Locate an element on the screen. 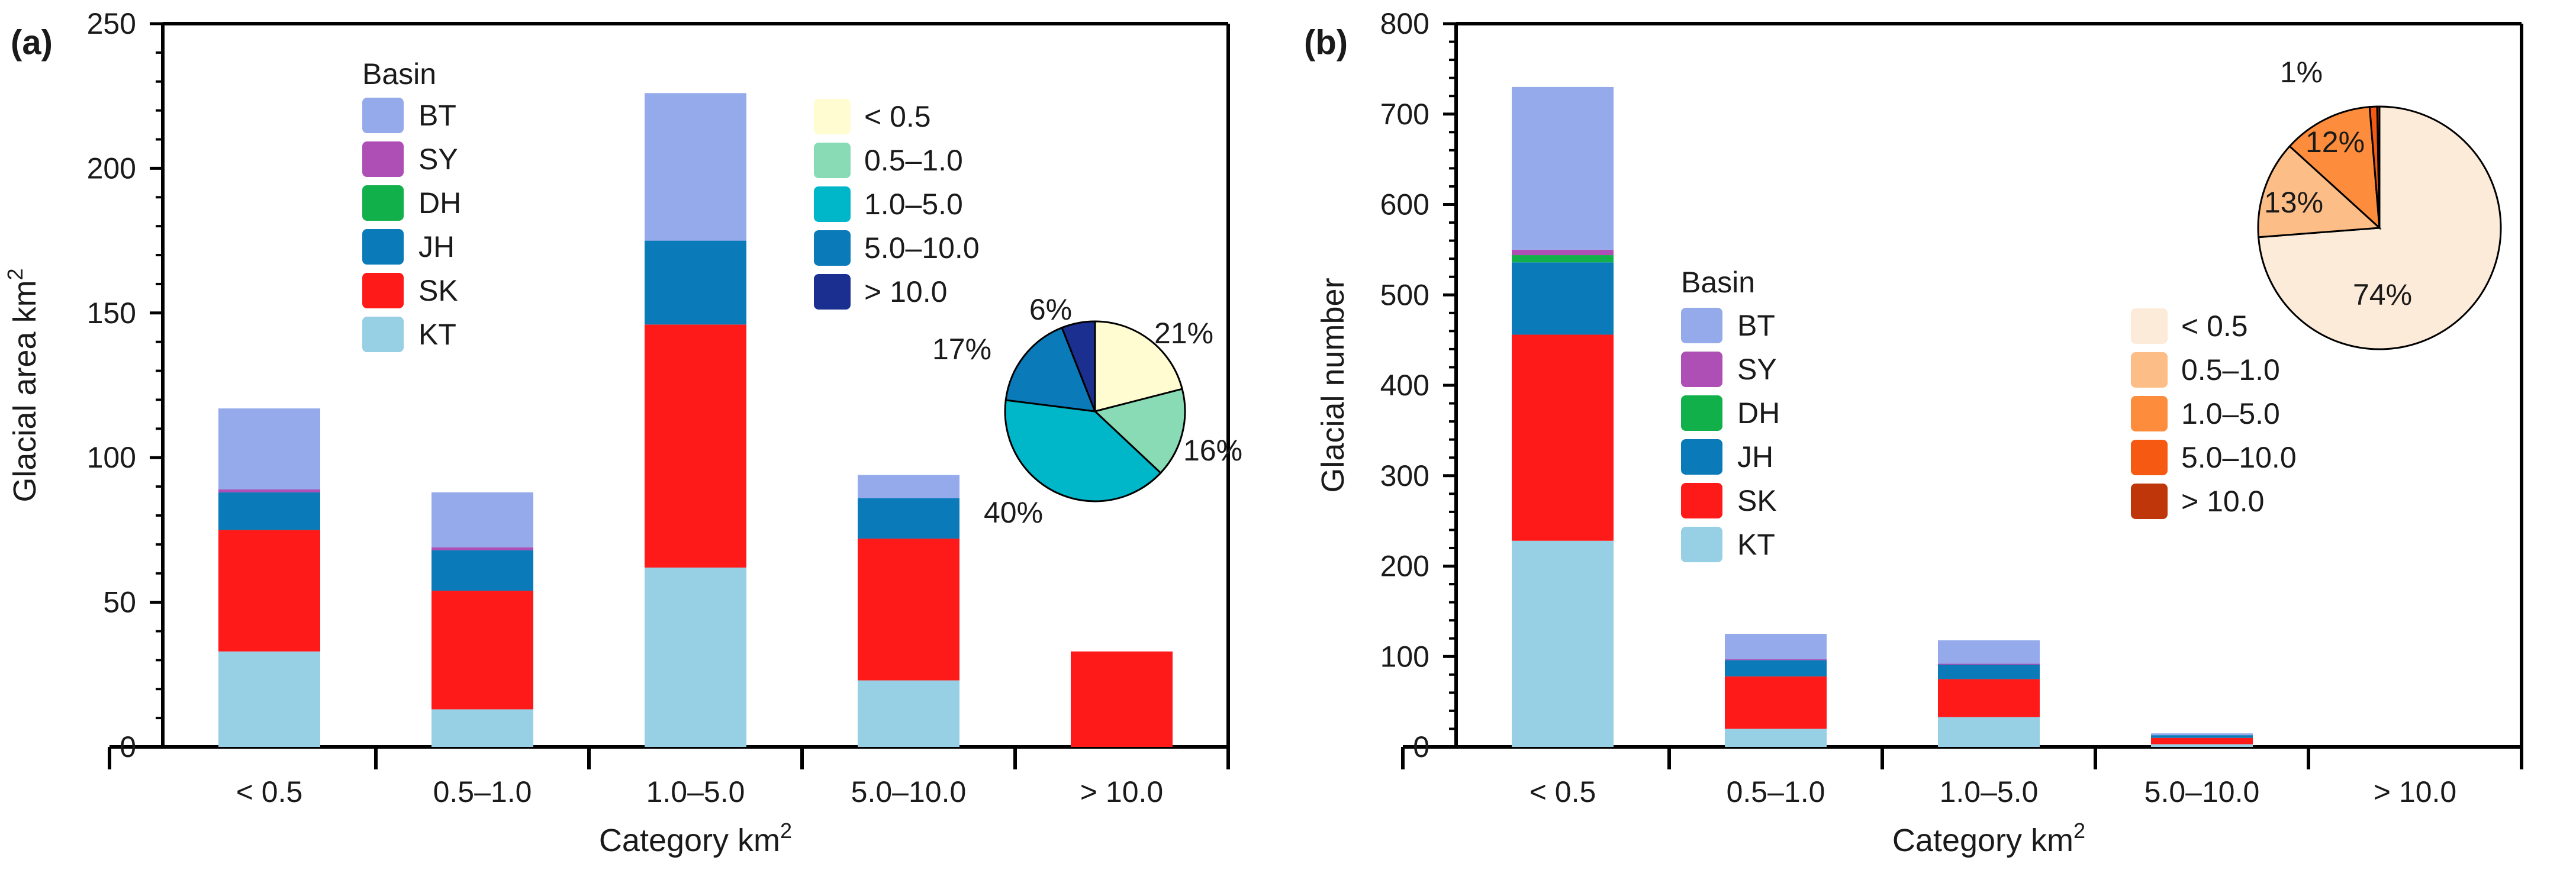 The width and height of the screenshot is (2576, 886). chart-a-bar-0-5-1-0-bt is located at coordinates (482, 519).